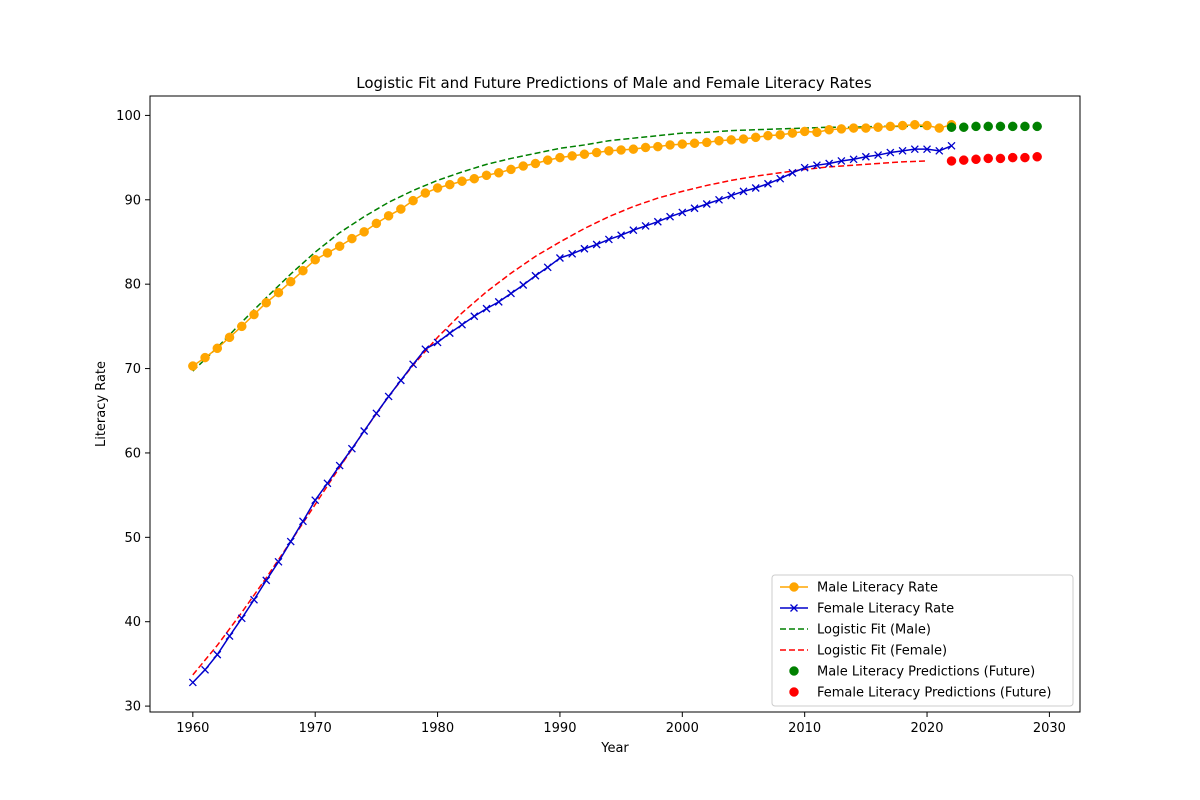 This screenshot has width=1200, height=800. Describe the element at coordinates (614, 748) in the screenshot. I see `x-axis-label: Year` at that location.